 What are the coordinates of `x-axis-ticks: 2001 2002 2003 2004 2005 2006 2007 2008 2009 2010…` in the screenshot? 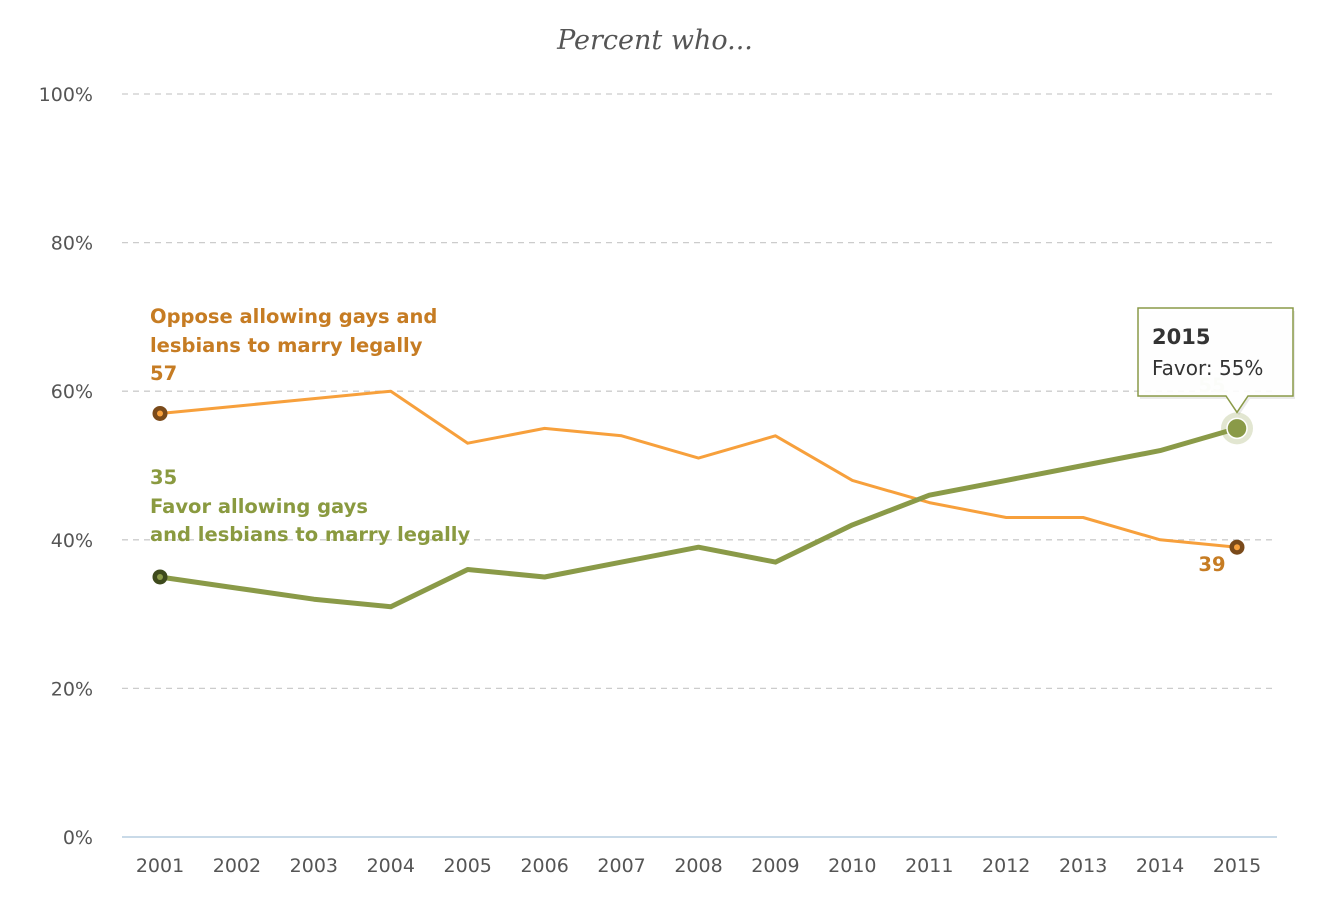 It's located at (698, 866).